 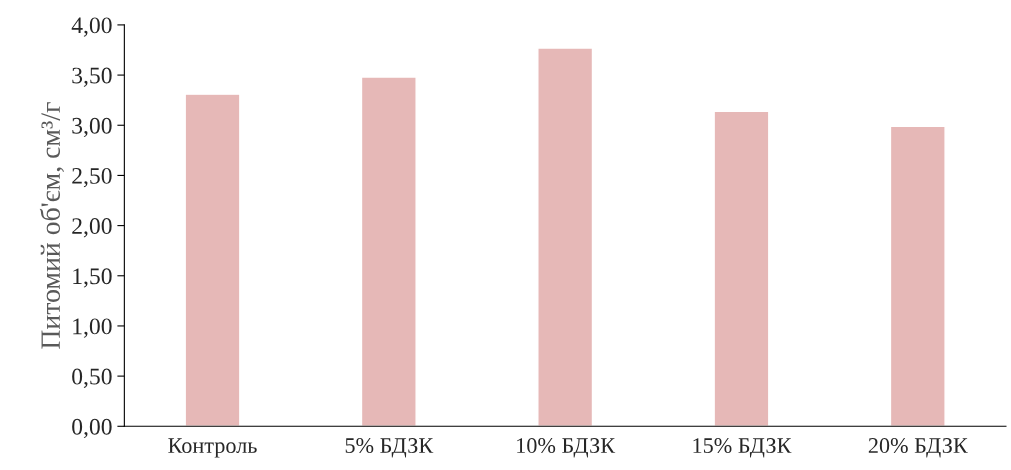 I want to click on x-tick-label: 20% БДЗК, so click(x=918, y=448).